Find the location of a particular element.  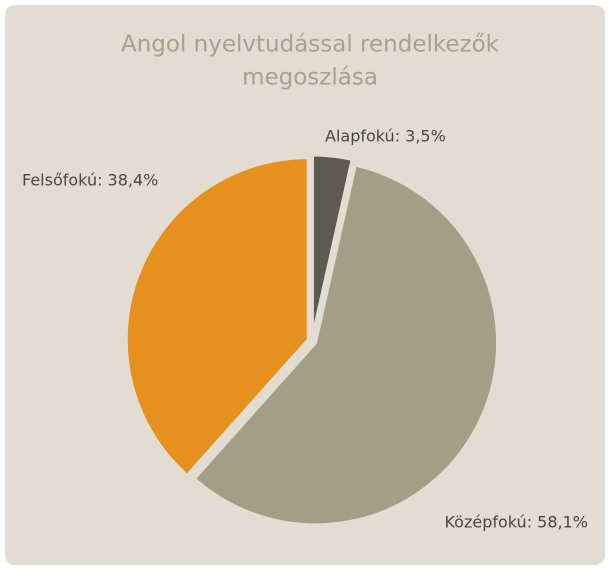

slice-label: Középfokú: 58,1% is located at coordinates (516, 522).